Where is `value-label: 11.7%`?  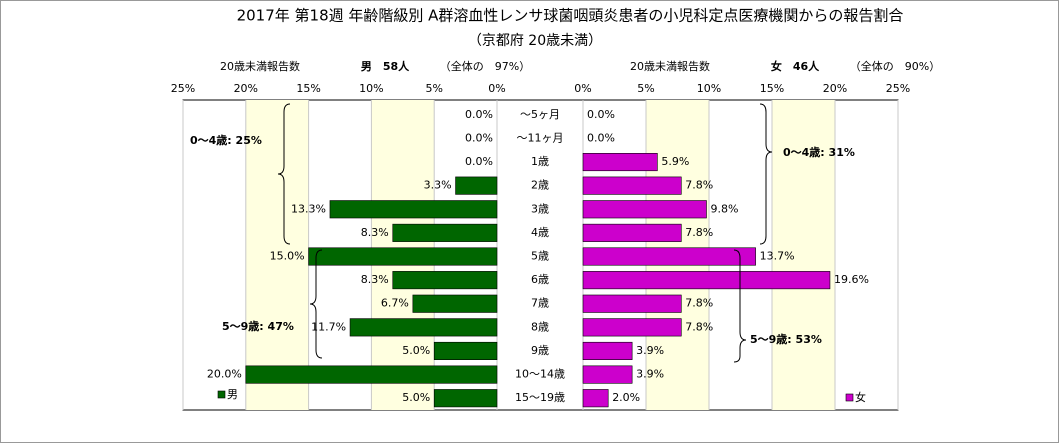 value-label: 11.7% is located at coordinates (328, 326).